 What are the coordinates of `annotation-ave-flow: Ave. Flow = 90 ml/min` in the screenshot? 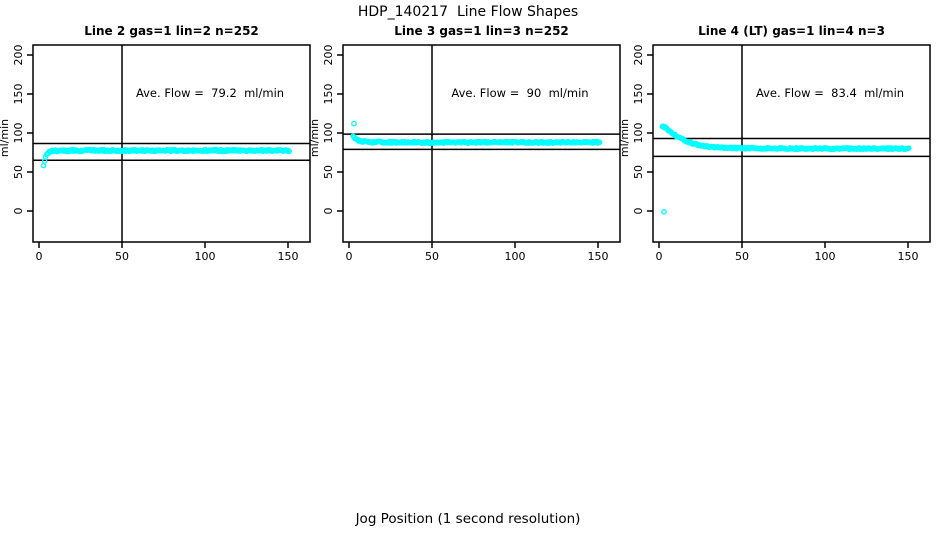 It's located at (519, 93).